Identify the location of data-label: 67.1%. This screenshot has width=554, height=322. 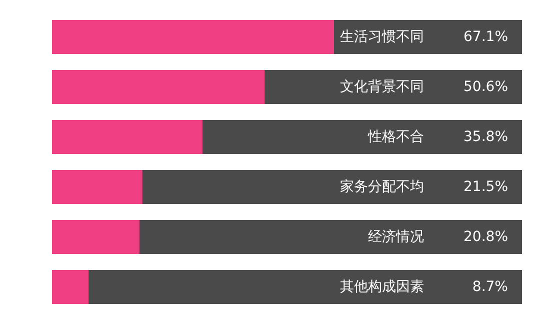
(486, 37).